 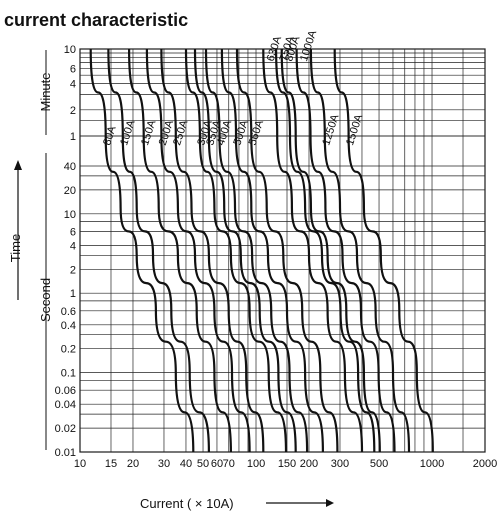 I want to click on y-tick-label-second: 2, so click(x=73, y=270).